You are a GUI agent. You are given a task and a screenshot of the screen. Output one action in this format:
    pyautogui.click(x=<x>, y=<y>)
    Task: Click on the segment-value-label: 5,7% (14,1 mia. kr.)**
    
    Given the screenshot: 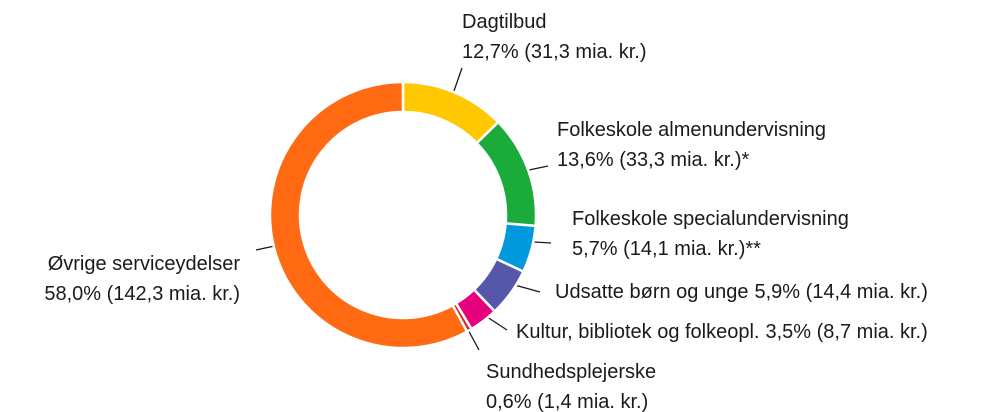 What is the action you would take?
    pyautogui.click(x=666, y=249)
    